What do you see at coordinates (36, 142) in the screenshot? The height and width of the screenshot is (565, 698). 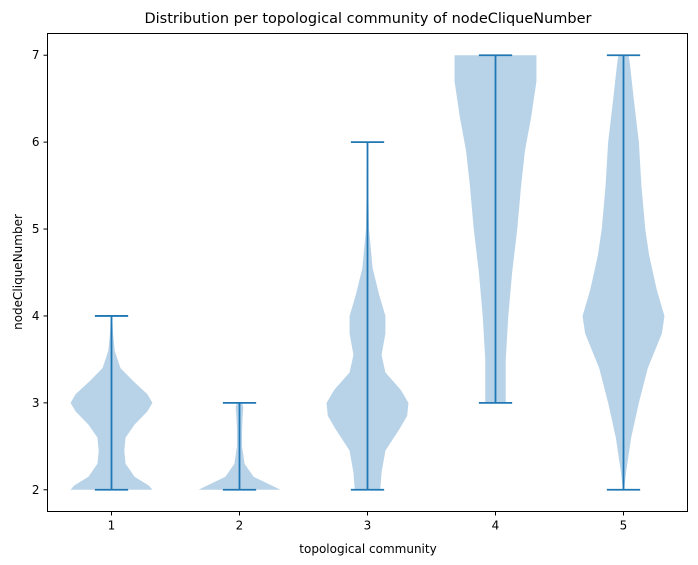 I see `y-tick-label: 6` at bounding box center [36, 142].